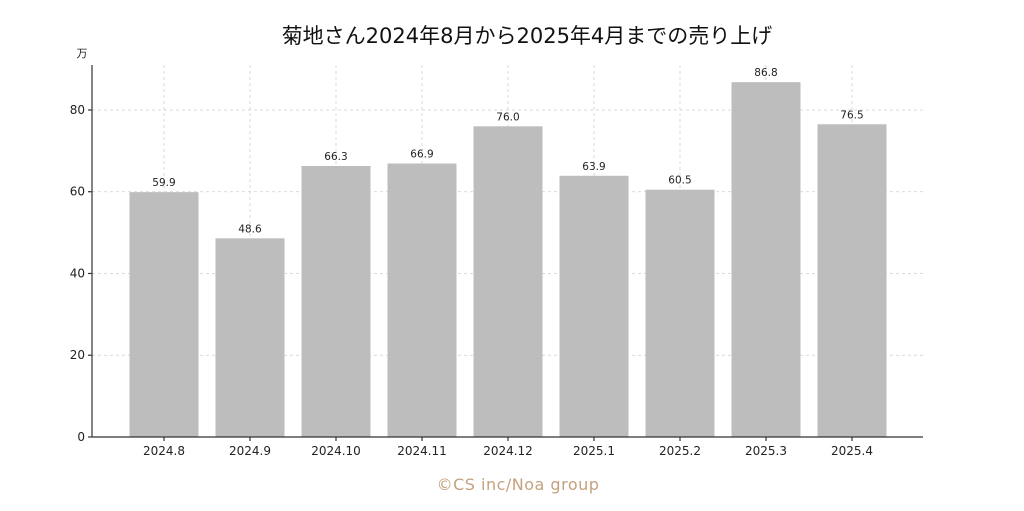  What do you see at coordinates (766, 451) in the screenshot?
I see `x-tick-label: 2025.3` at bounding box center [766, 451].